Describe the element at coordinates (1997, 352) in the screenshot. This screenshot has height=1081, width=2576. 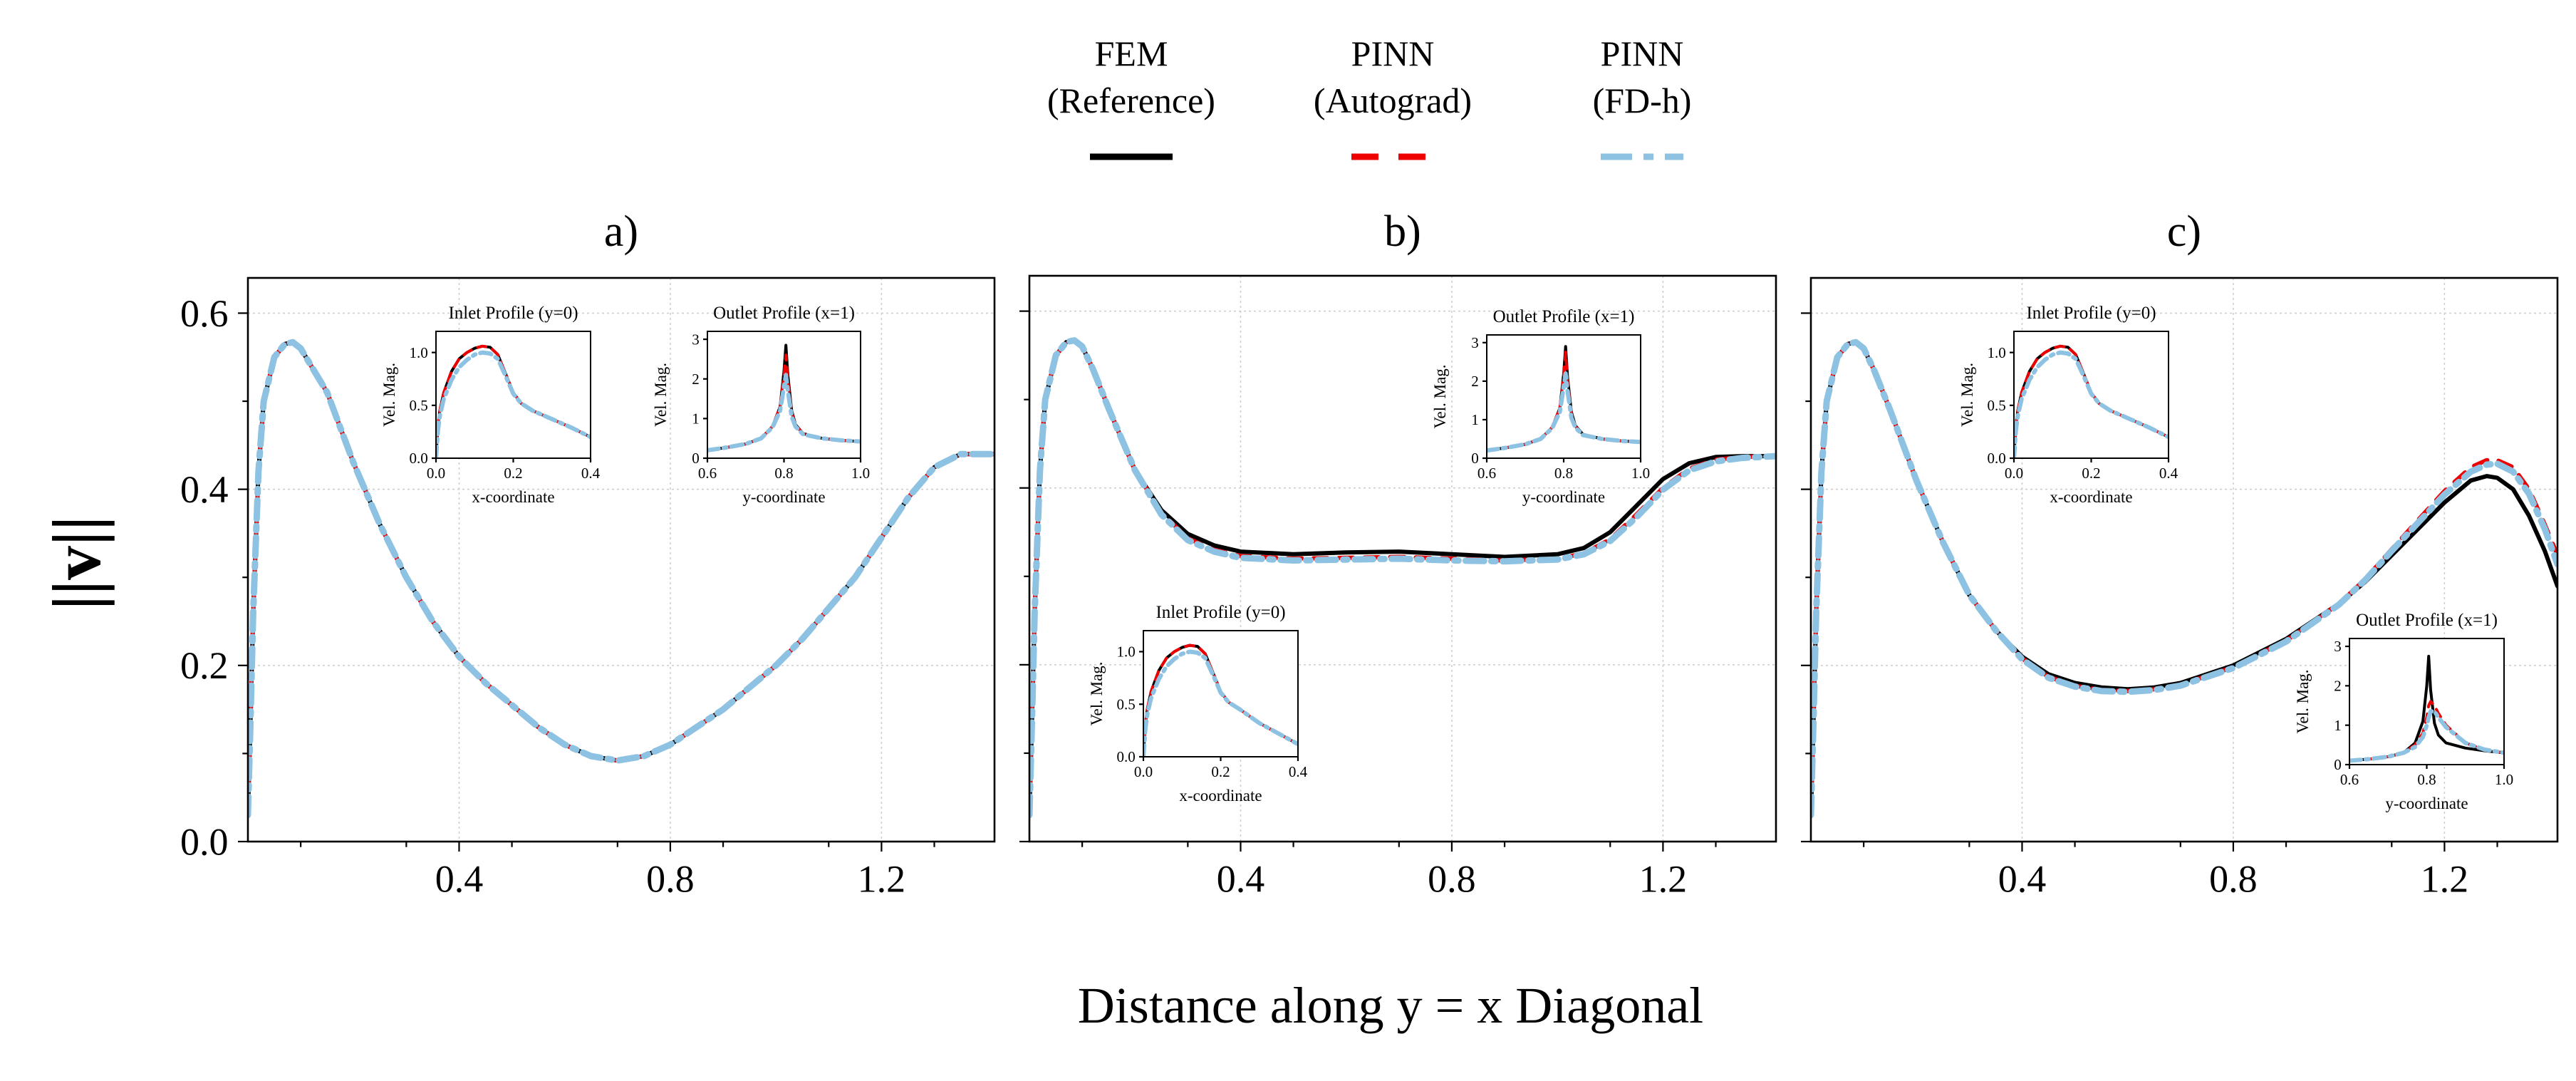
I see `y-tick-label: 1.0` at that location.